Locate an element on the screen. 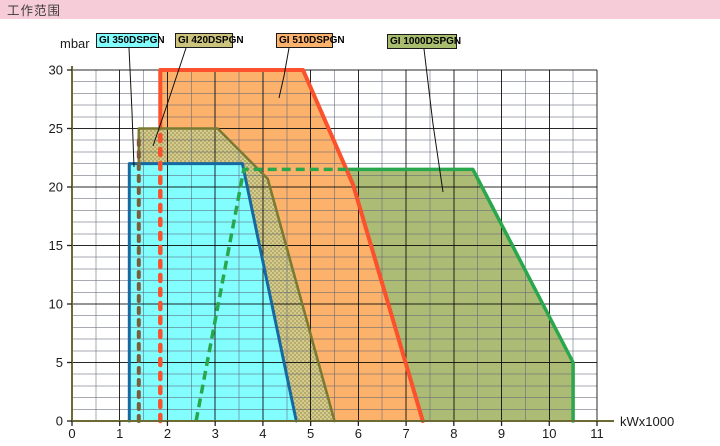  leader-line-gi-1000dspgn is located at coordinates (433, 120).